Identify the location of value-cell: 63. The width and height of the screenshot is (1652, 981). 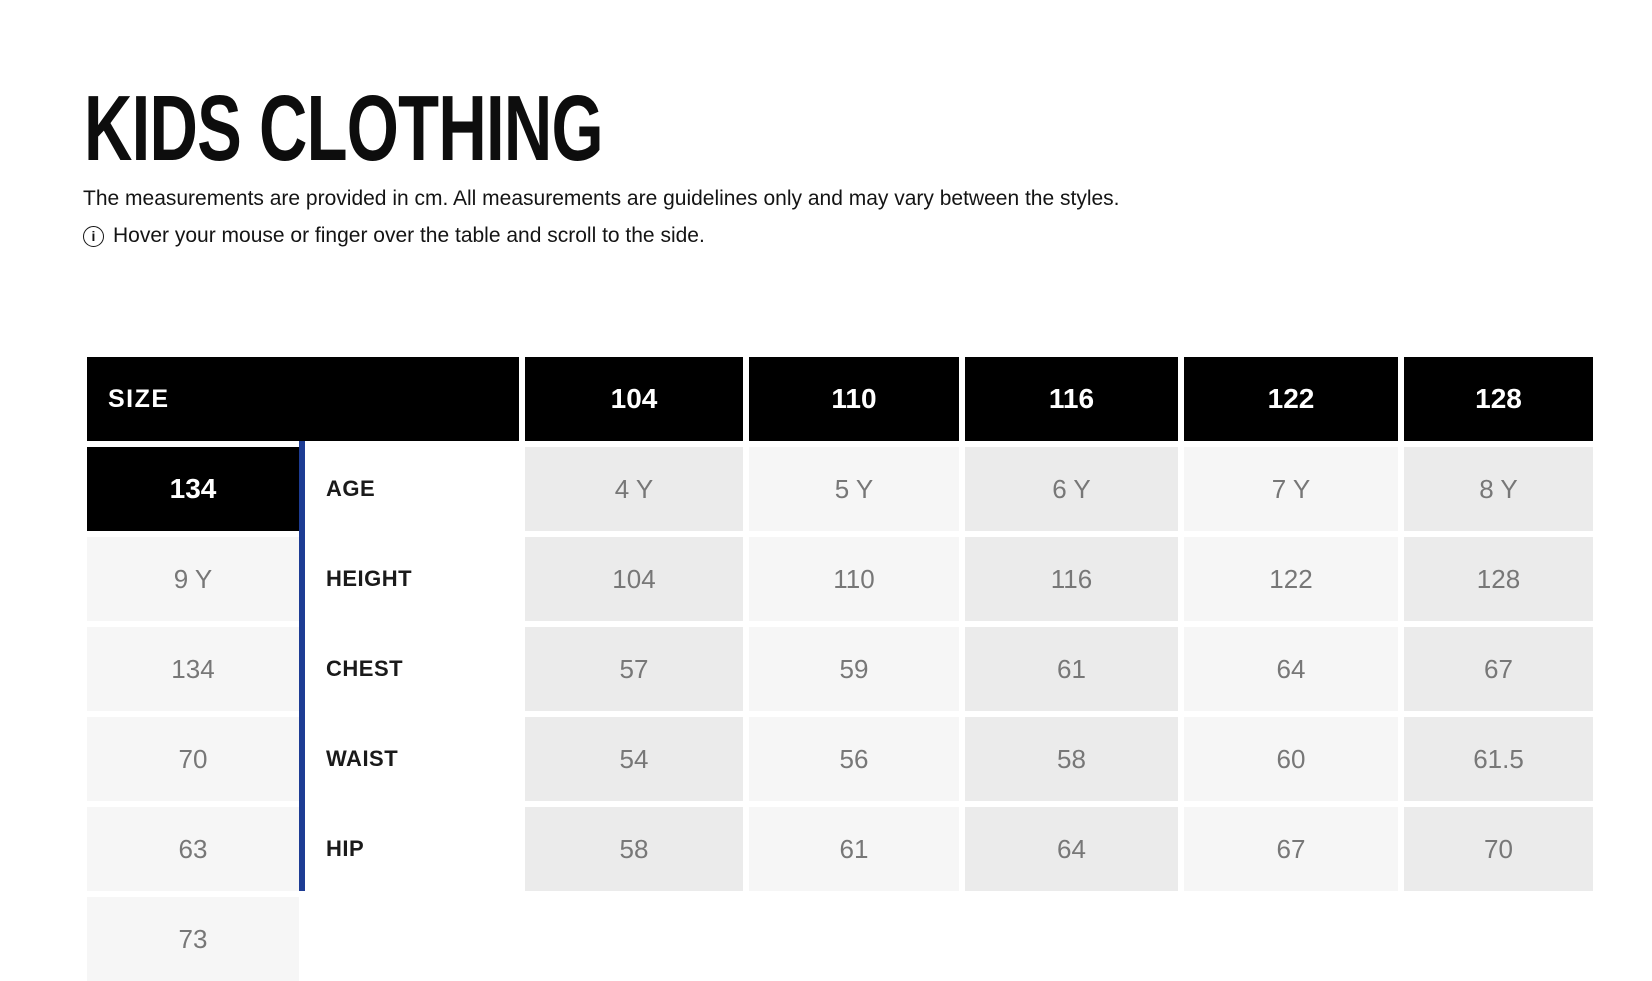
(193, 849).